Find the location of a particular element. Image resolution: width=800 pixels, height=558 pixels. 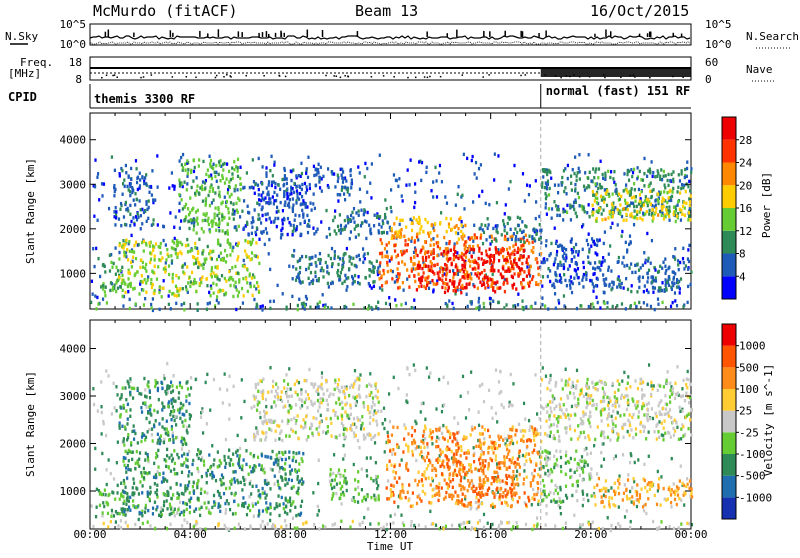

power-colorbar-tick-label: 24 is located at coordinates (746, 163).